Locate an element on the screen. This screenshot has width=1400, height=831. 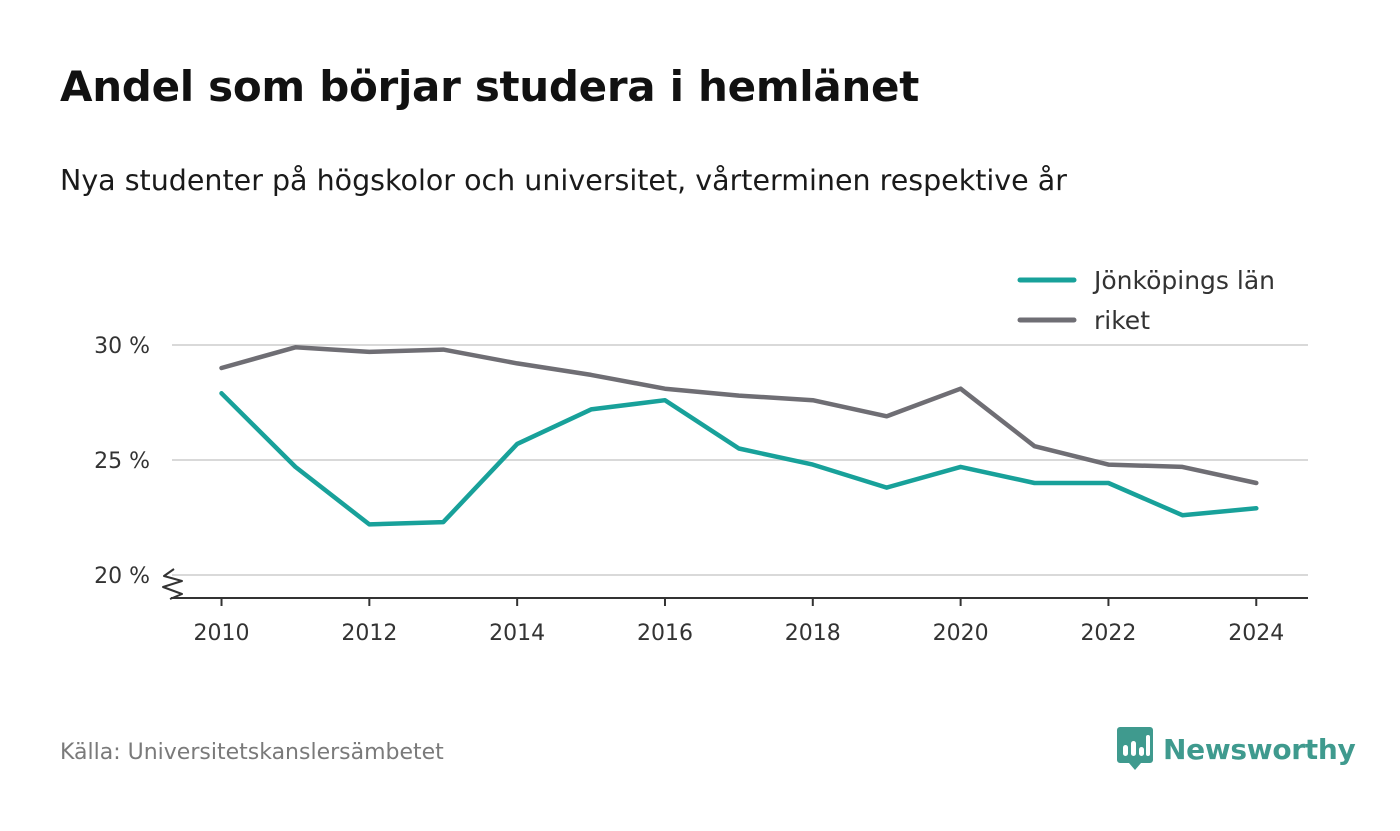
x-tick-label: 2014 is located at coordinates (517, 633).